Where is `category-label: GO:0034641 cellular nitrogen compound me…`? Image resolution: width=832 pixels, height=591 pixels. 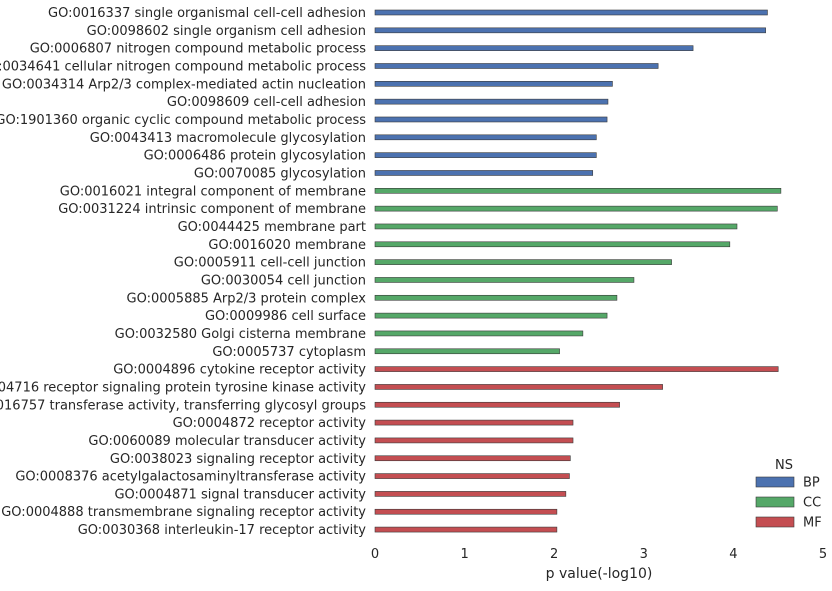
category-label: GO:0034641 cellular nitrogen compound me… is located at coordinates (183, 66).